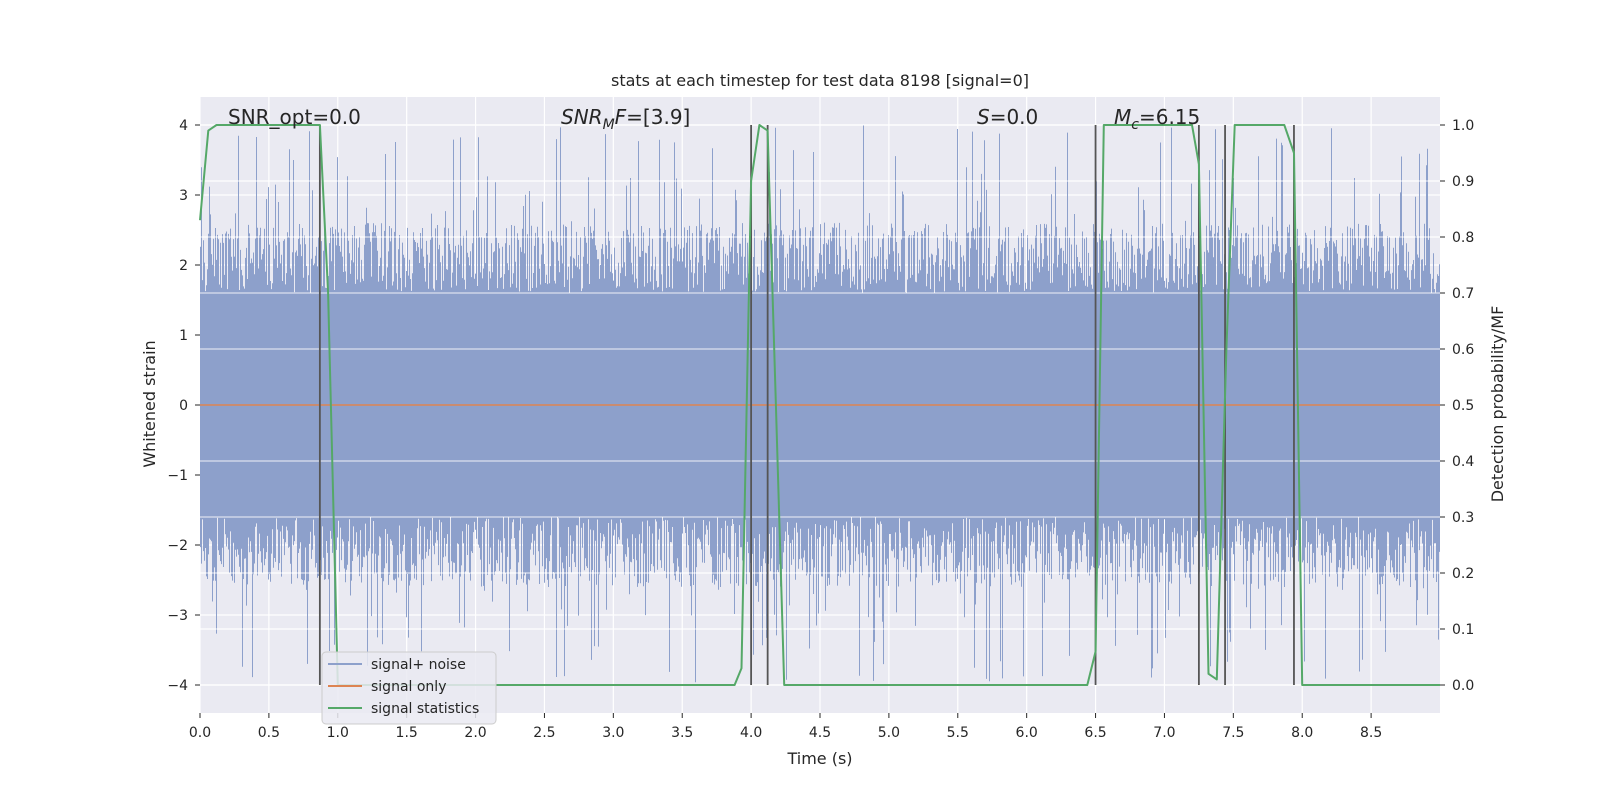 This screenshot has height=800, width=1600. Describe the element at coordinates (1157, 119) in the screenshot. I see `annotation-mc: Mc=6.15` at that location.